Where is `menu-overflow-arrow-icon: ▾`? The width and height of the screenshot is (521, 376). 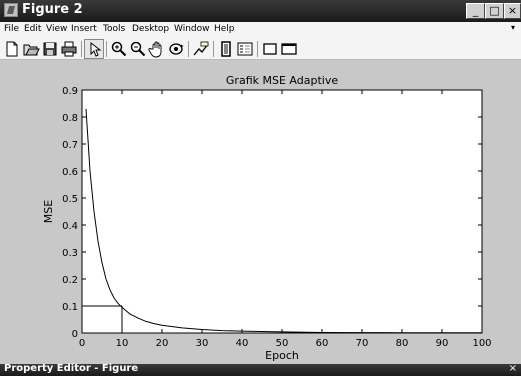 menu-overflow-arrow-icon: ▾ is located at coordinates (512, 27).